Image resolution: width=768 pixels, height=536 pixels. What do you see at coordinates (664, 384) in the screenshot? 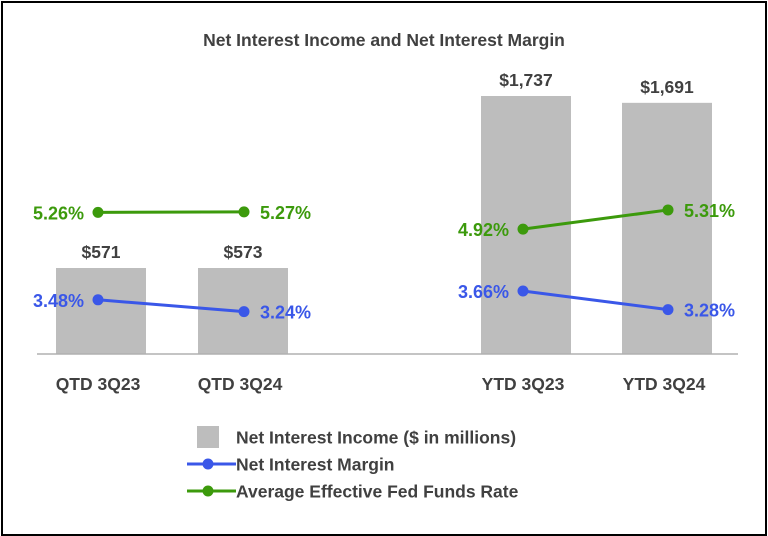
I see `x-tick-ytd-3q24: YTD 3Q24` at bounding box center [664, 384].